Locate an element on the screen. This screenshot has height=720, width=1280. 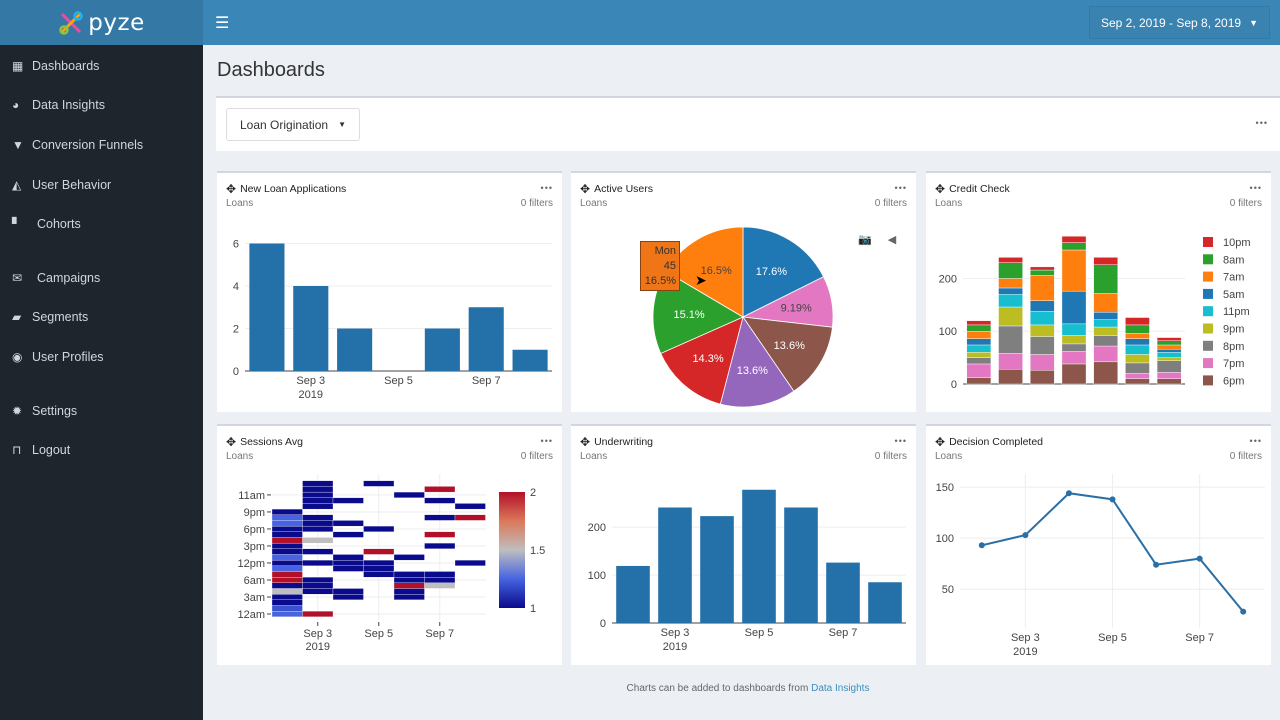
top-header: ☰ Sep 2, 2019 - Sep 8, 2019 ▼ is located at coordinates (741, 22).